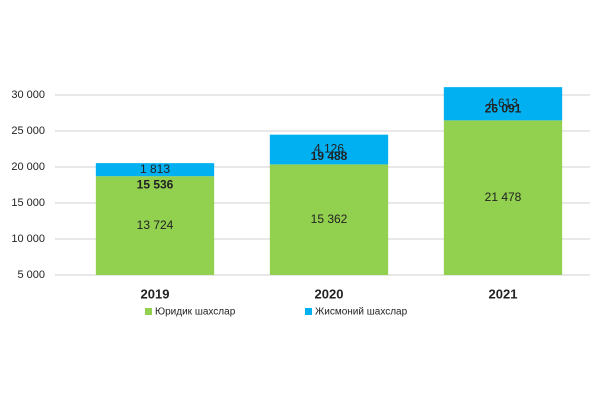  Describe the element at coordinates (28, 239) in the screenshot. I see `y-tick-label: 10 000` at that location.